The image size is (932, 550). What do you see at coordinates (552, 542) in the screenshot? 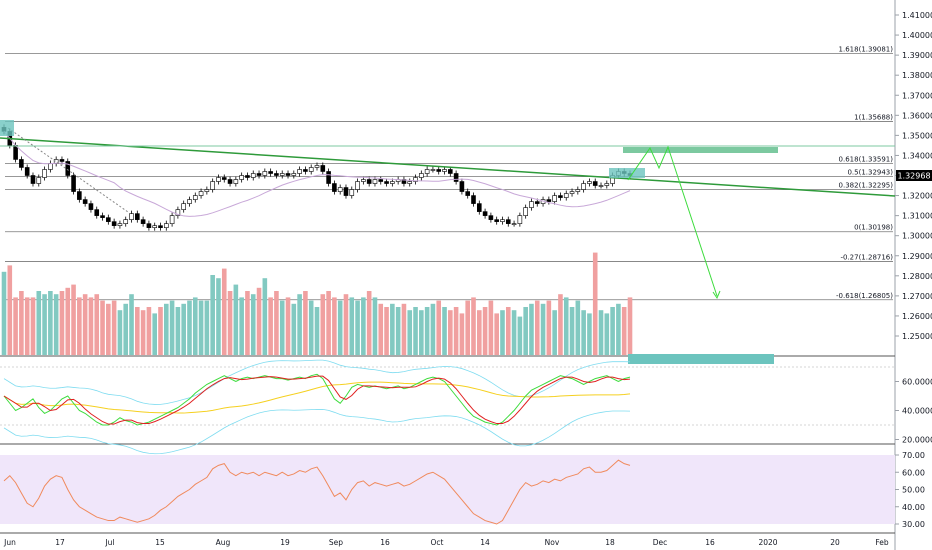
I see `time-tick-label: Nov` at bounding box center [552, 542].